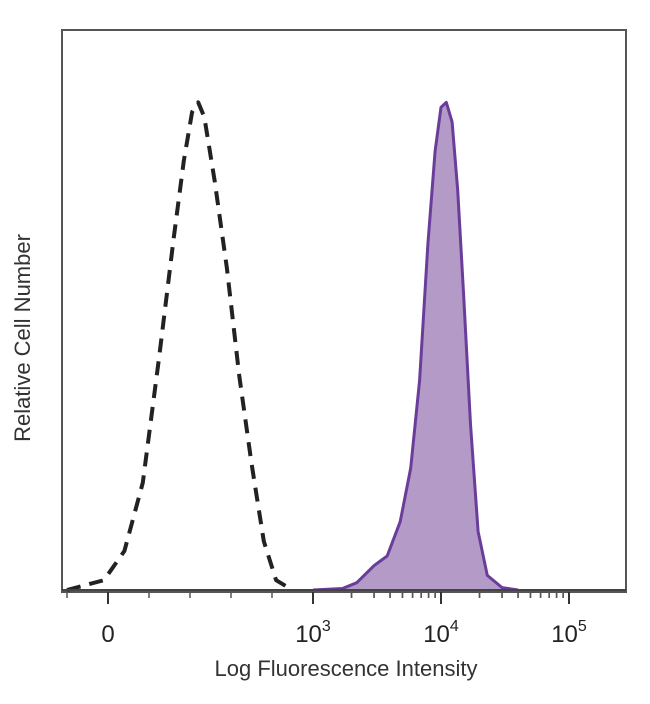  What do you see at coordinates (107, 634) in the screenshot?
I see `x-tick-label: 0` at bounding box center [107, 634].